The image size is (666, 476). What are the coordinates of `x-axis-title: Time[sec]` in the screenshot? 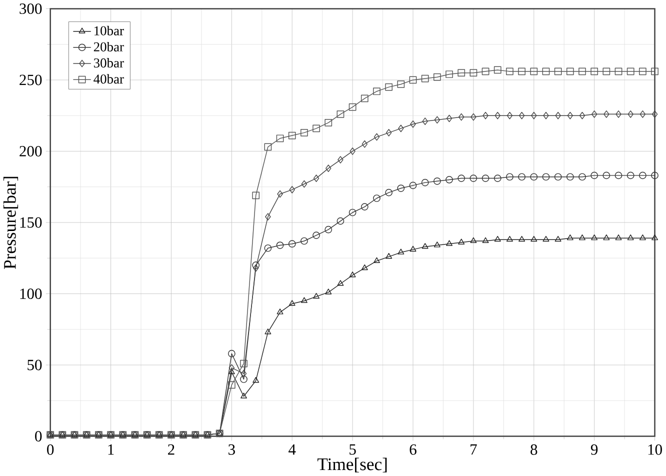 It's located at (352, 465).